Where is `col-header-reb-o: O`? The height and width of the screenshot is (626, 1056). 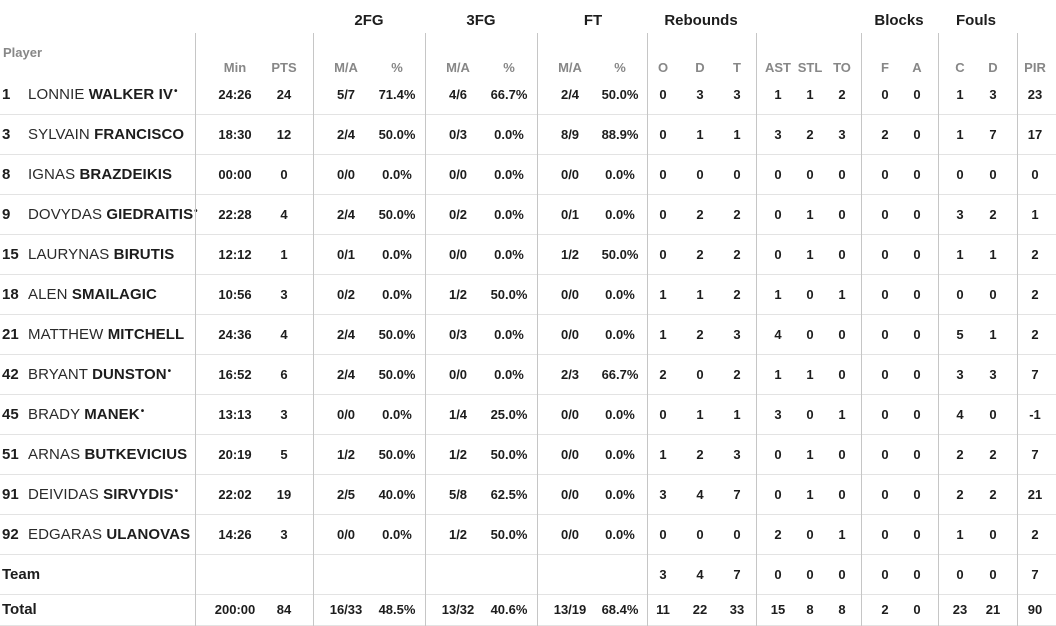 col-header-reb-o: O is located at coordinates (663, 67).